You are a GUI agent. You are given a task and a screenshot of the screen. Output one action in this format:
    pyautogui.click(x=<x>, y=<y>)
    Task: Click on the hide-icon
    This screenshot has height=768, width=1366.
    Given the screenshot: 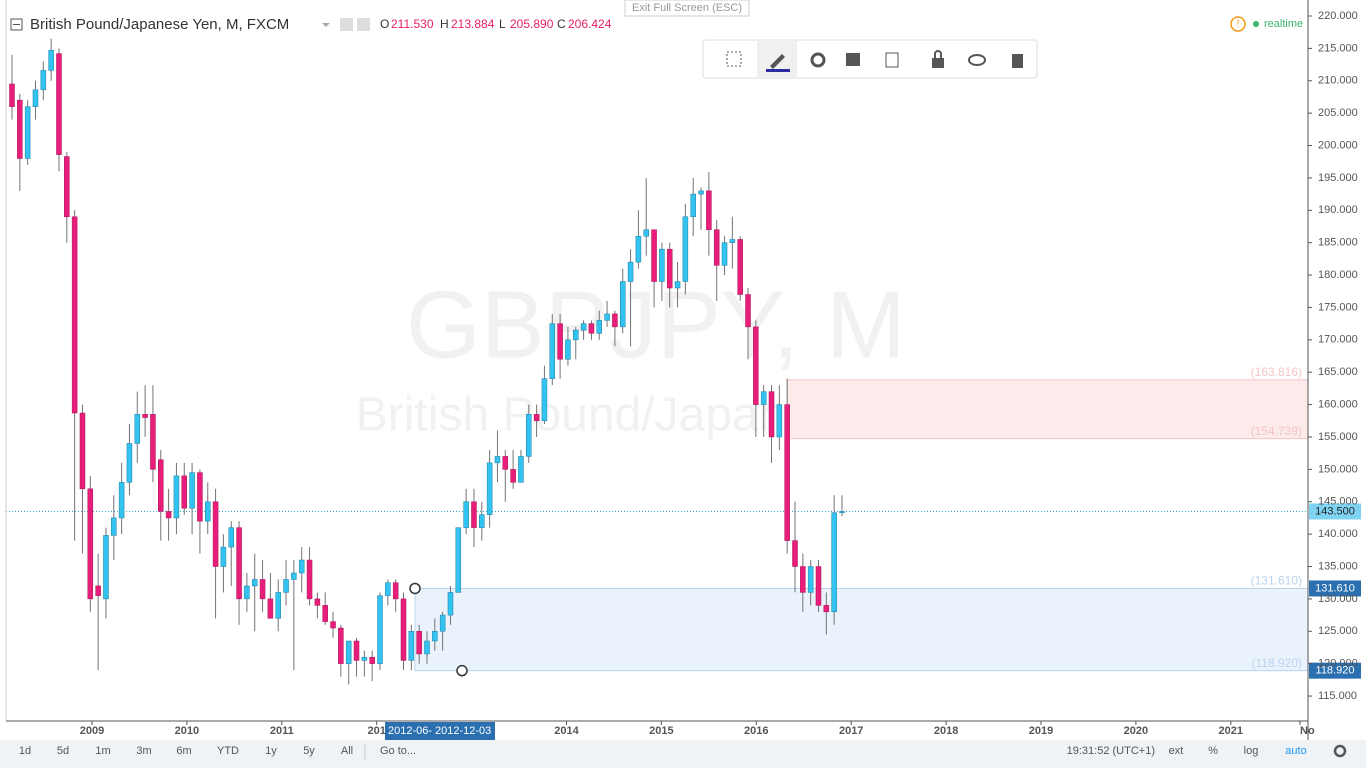 What is the action you would take?
    pyautogui.click(x=363, y=24)
    